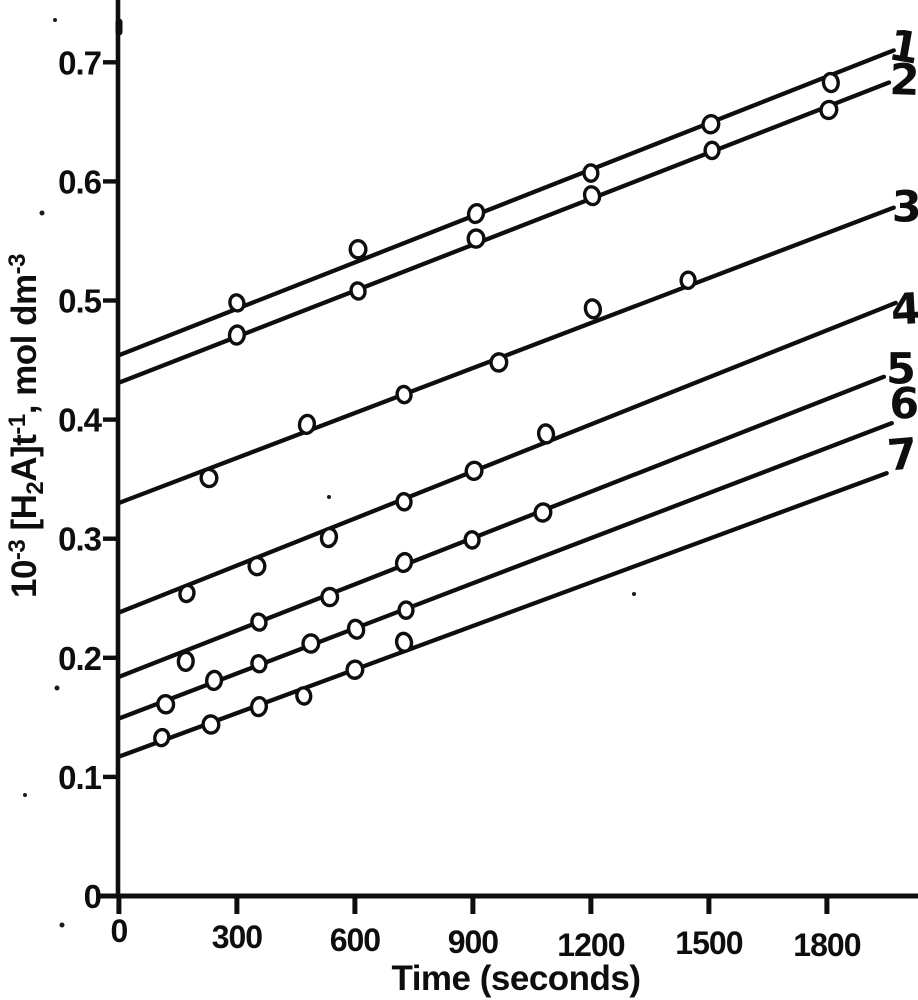  What do you see at coordinates (119, 931) in the screenshot?
I see `x-tick-label: 0` at bounding box center [119, 931].